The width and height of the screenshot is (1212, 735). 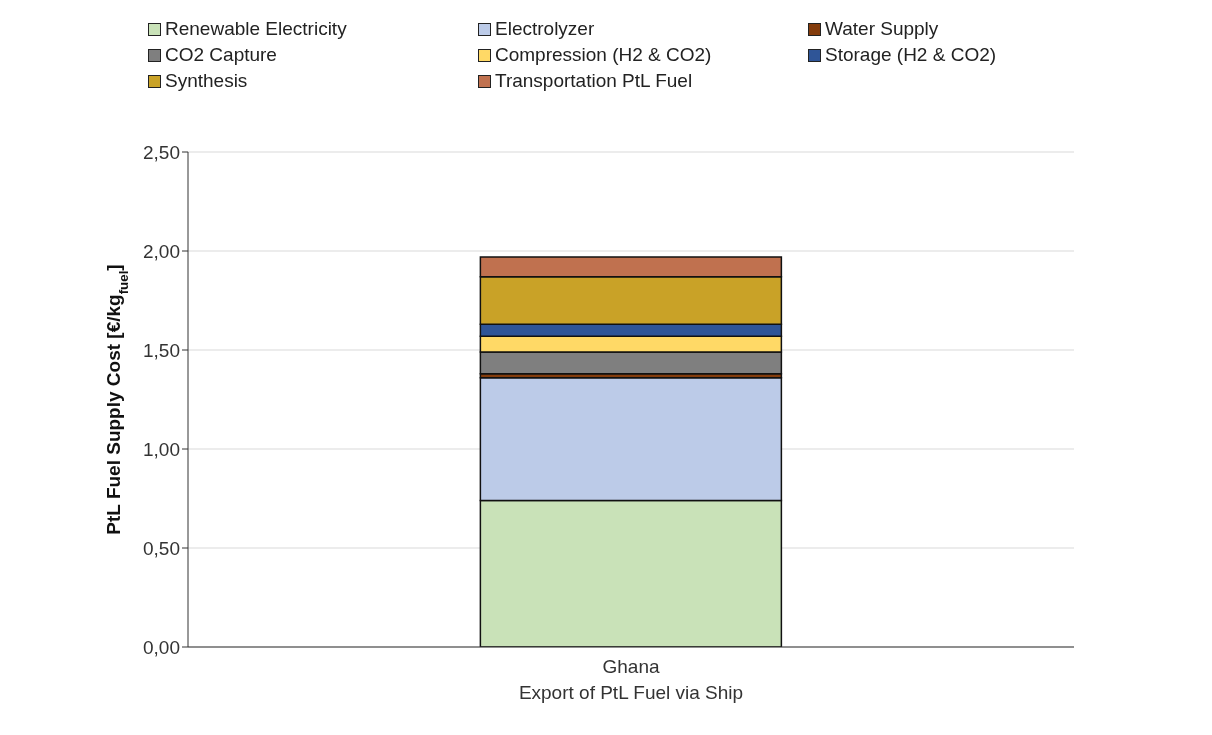 What do you see at coordinates (161, 548) in the screenshot?
I see `y-tick-label: 0,50` at bounding box center [161, 548].